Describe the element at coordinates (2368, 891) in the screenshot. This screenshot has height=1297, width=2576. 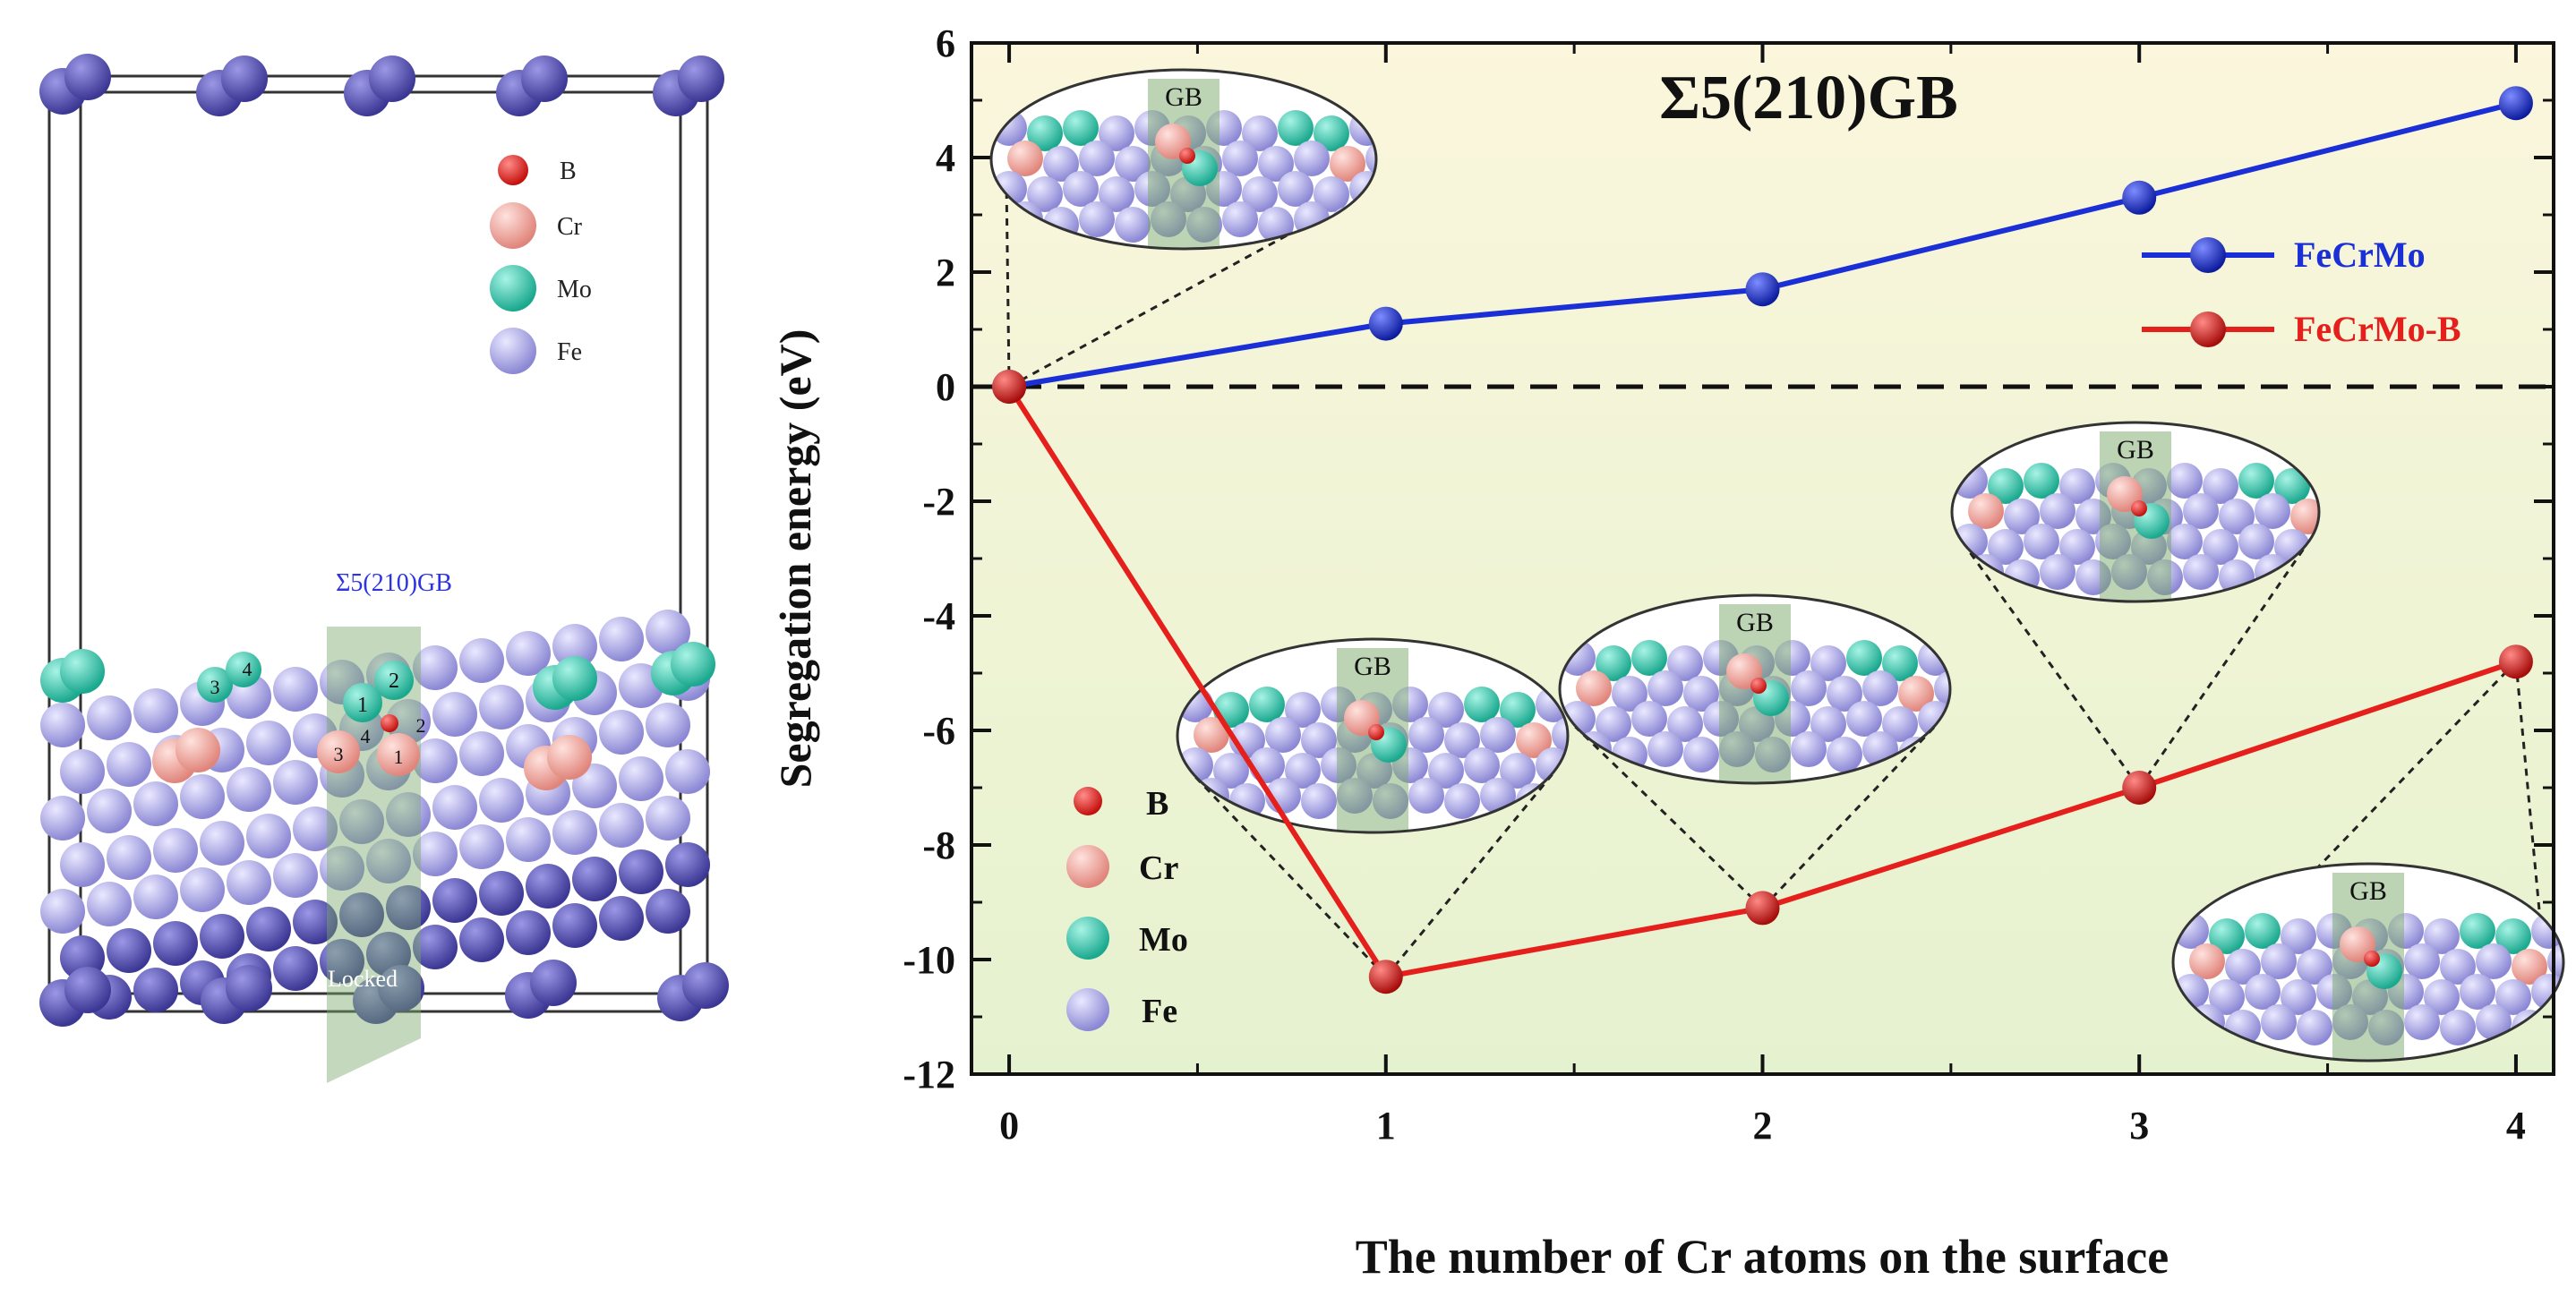
I see `inset-gb-label: GB` at that location.